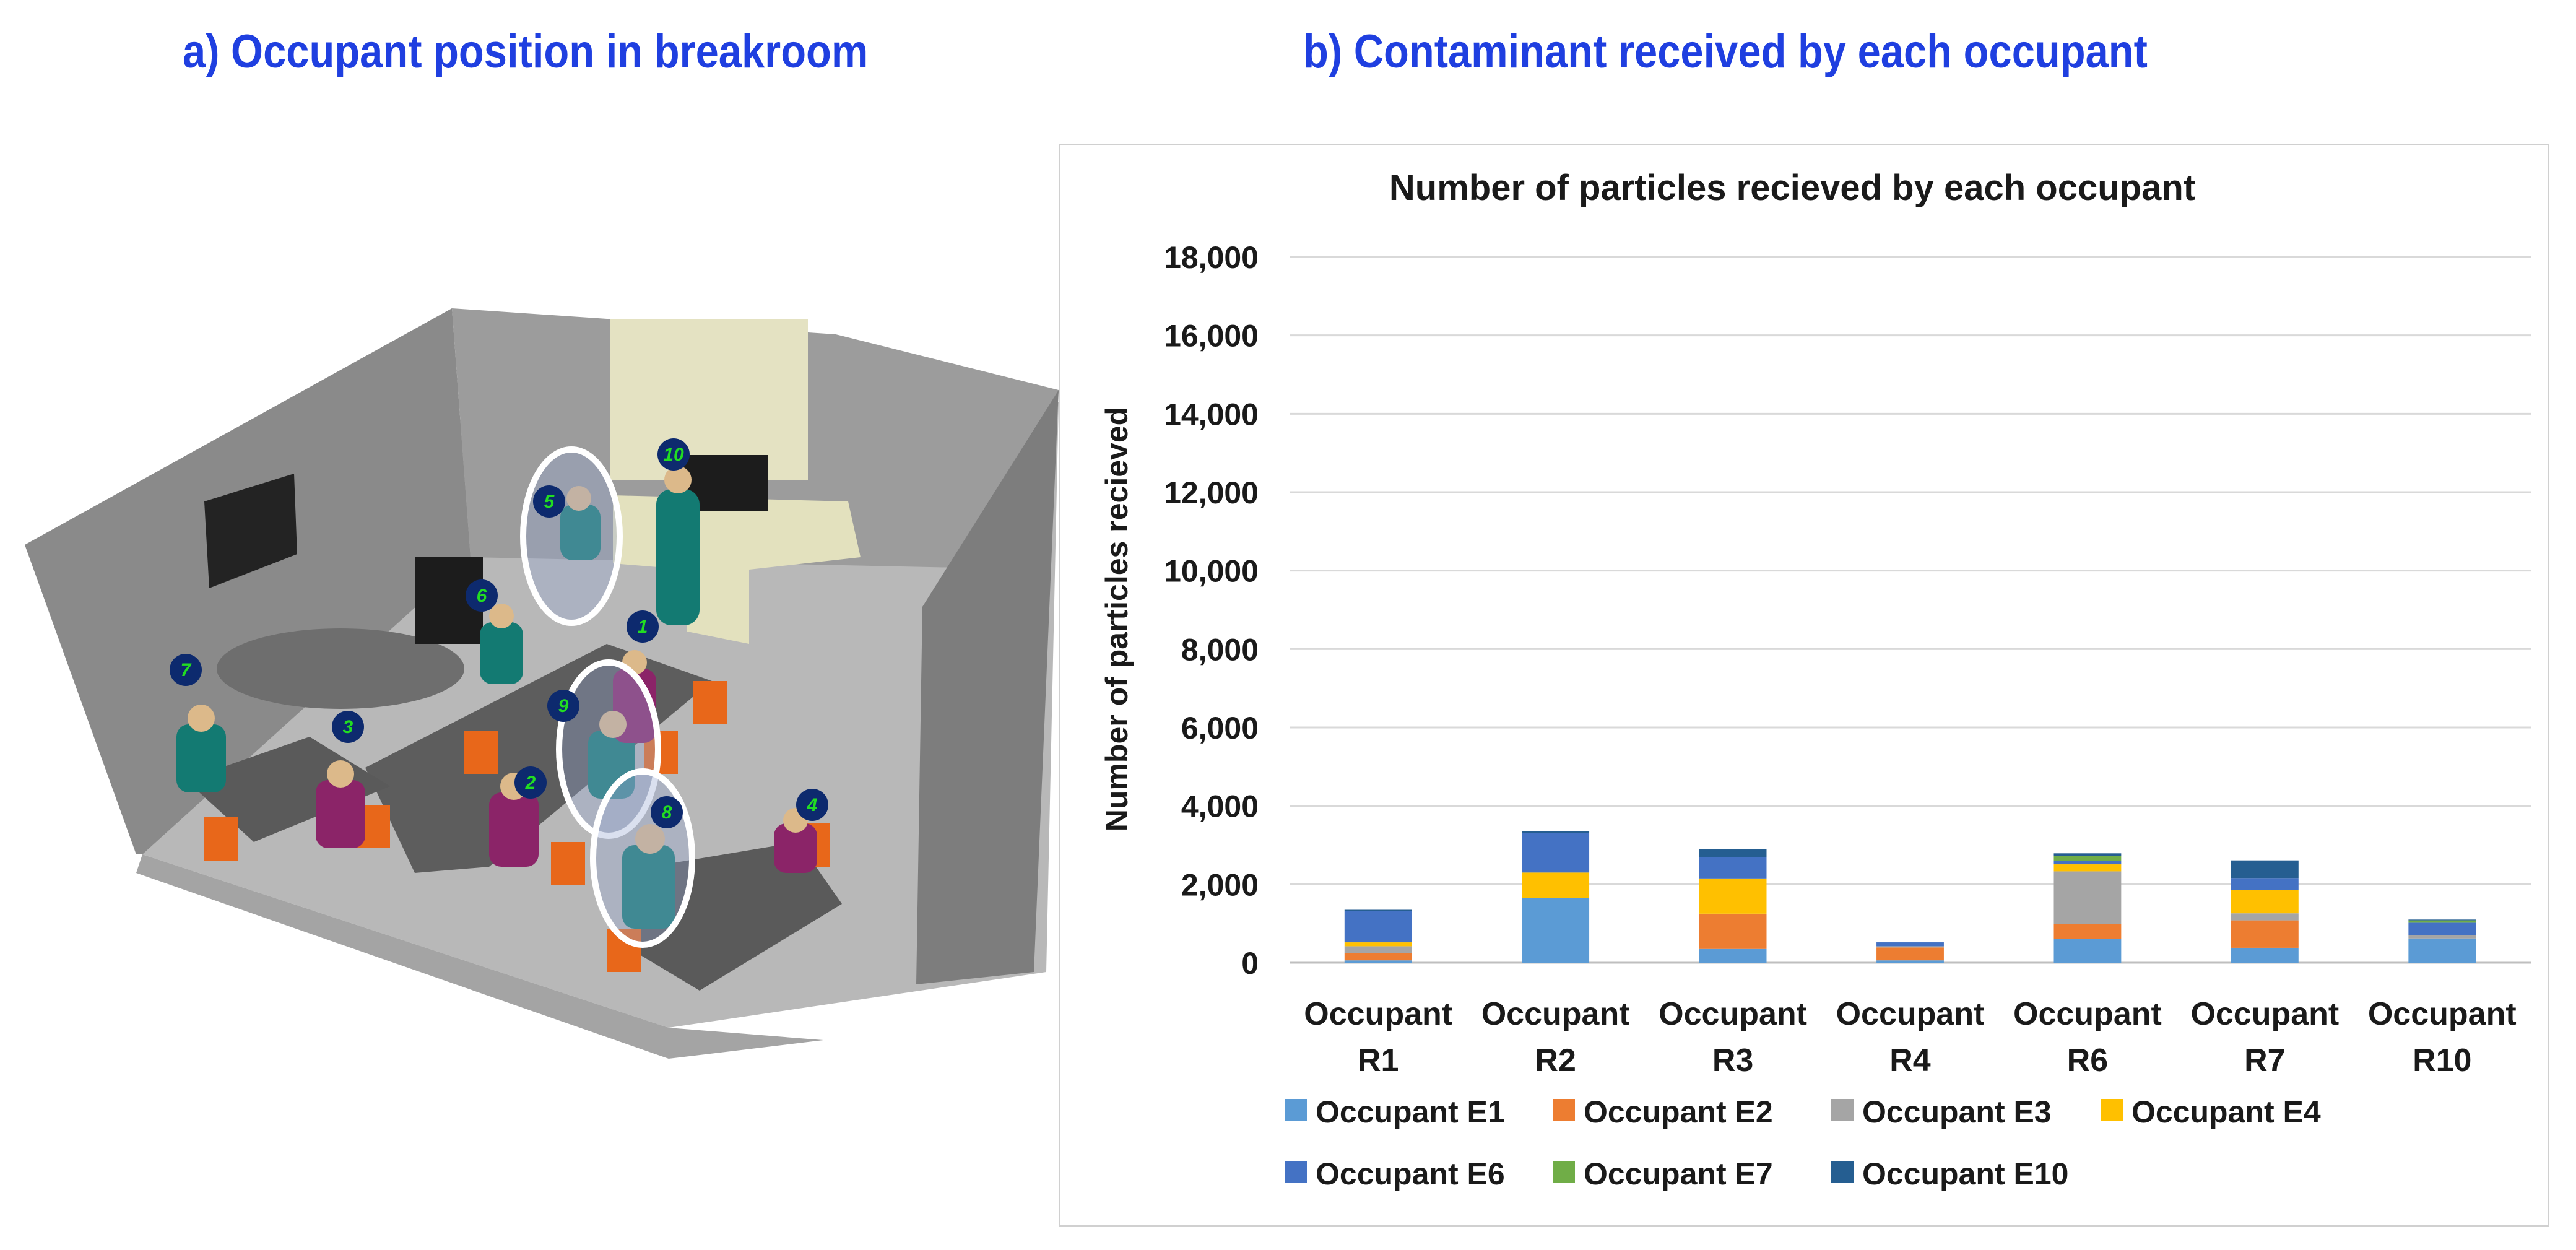  I want to click on badge-label: 7, so click(186, 670).